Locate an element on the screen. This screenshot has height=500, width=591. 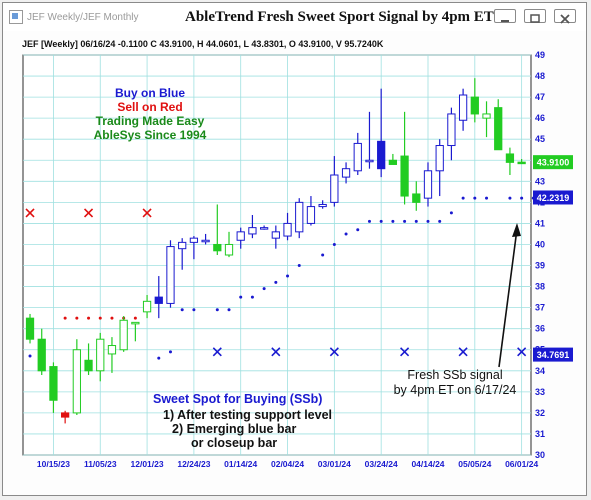
maximize-button is located at coordinates (535, 16).